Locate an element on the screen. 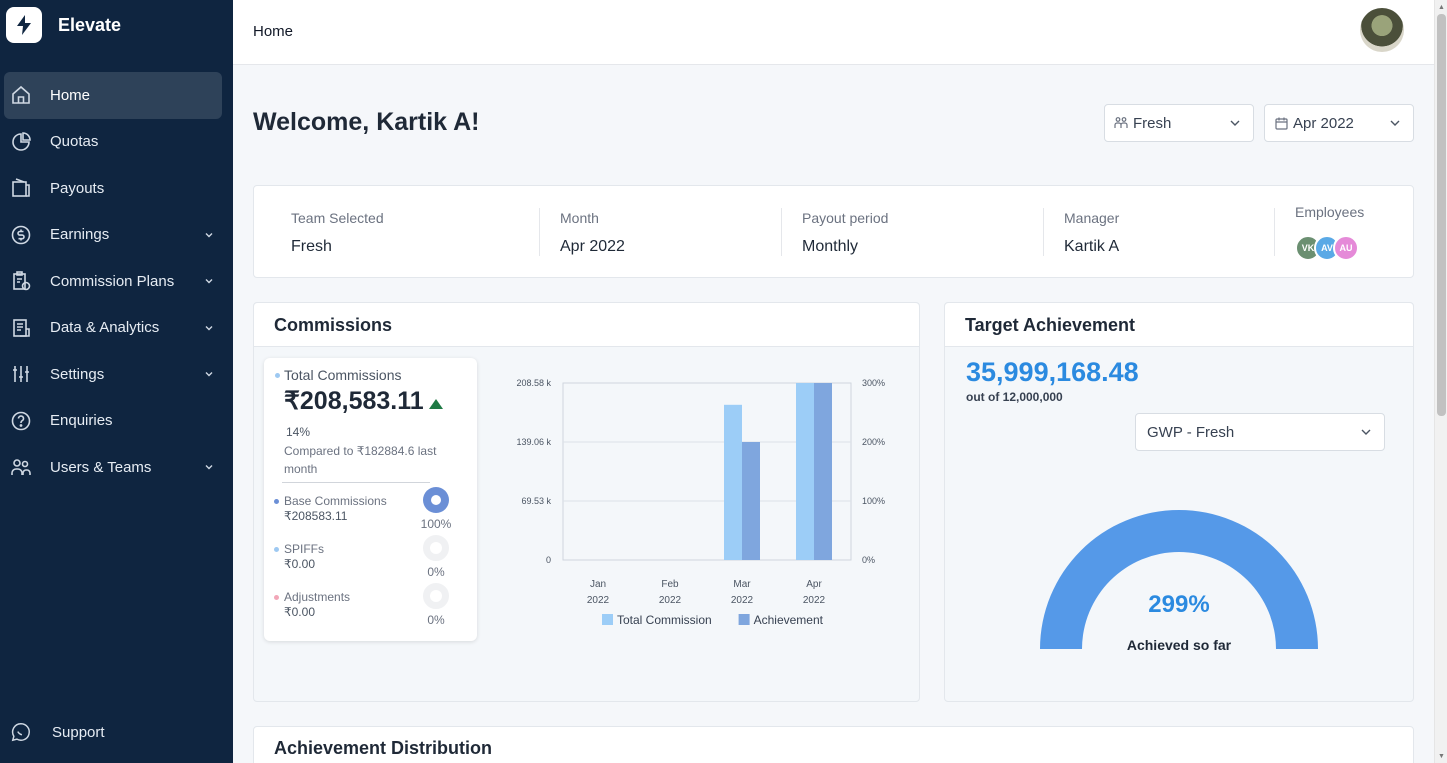 The width and height of the screenshot is (1447, 763). sidebar-item-label: Quotas is located at coordinates (74, 142).